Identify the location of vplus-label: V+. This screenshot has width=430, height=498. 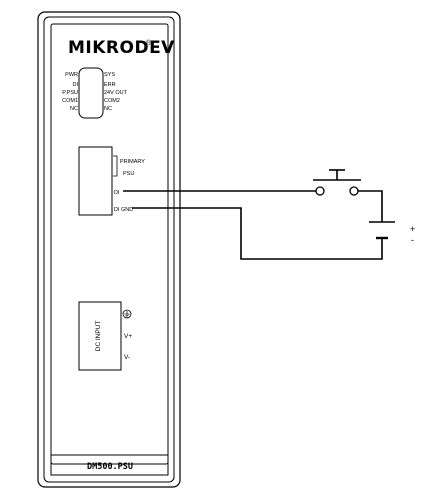
(128, 336).